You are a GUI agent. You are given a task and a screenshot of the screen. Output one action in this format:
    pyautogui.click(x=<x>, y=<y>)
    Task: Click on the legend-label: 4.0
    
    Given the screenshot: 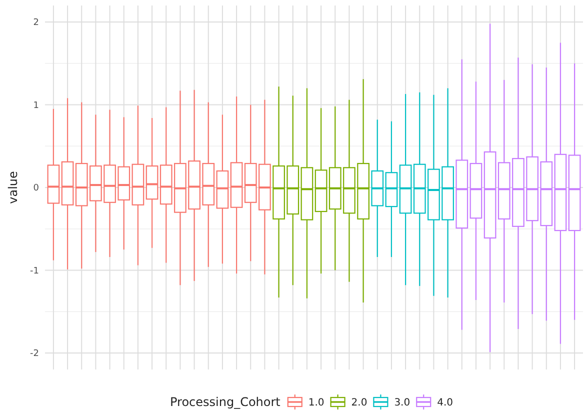 What is the action you would take?
    pyautogui.click(x=445, y=403)
    